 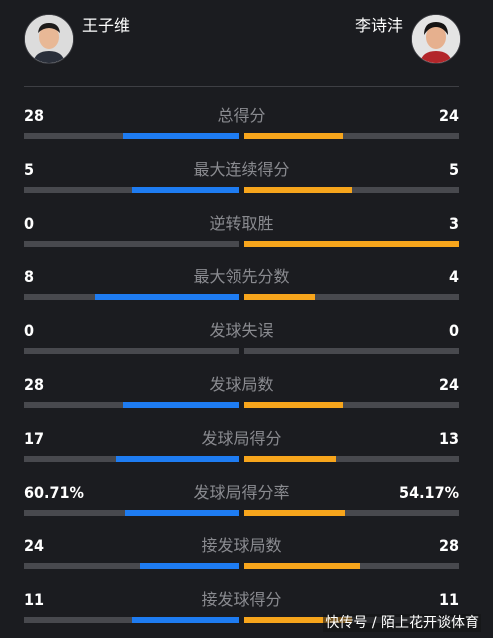 What do you see at coordinates (453, 331) in the screenshot?
I see `stat-right-value: 0` at bounding box center [453, 331].